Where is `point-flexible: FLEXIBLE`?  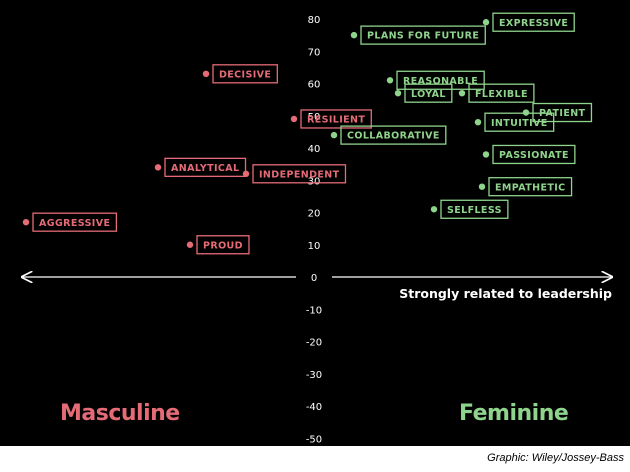 point-flexible: FLEXIBLE is located at coordinates (496, 93).